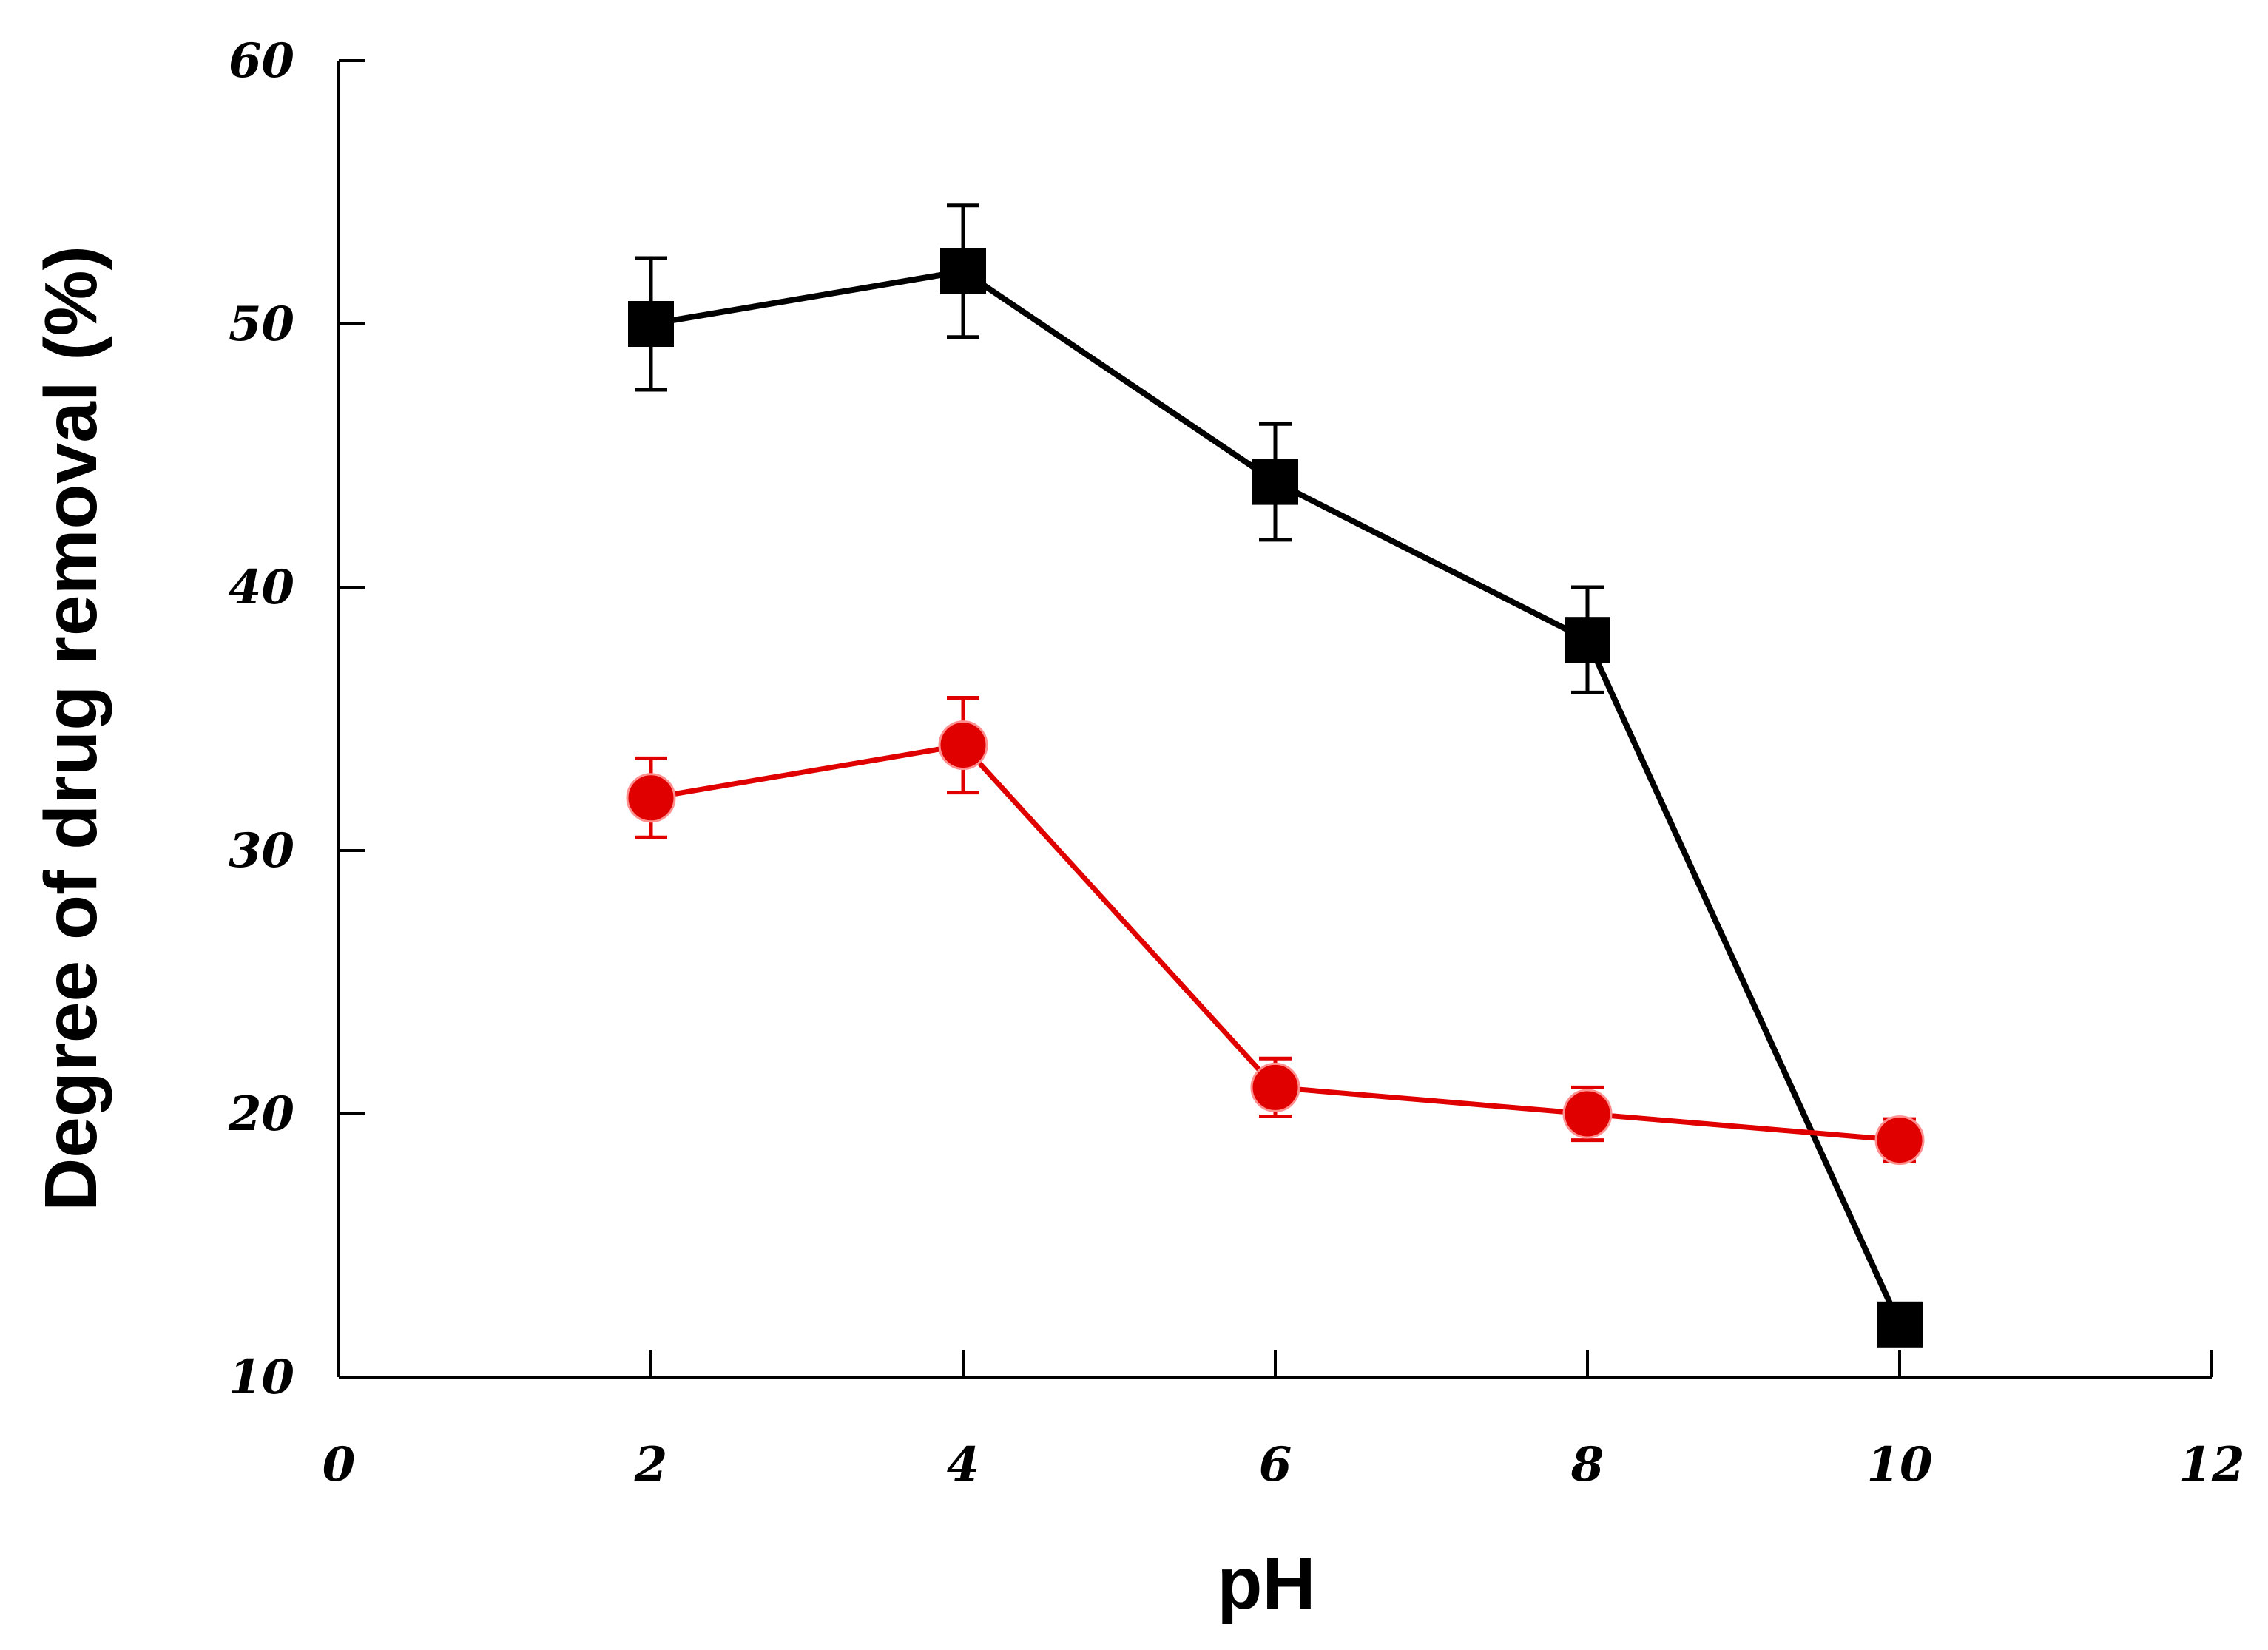  I want to click on y-tick-label: 40, so click(261, 587).